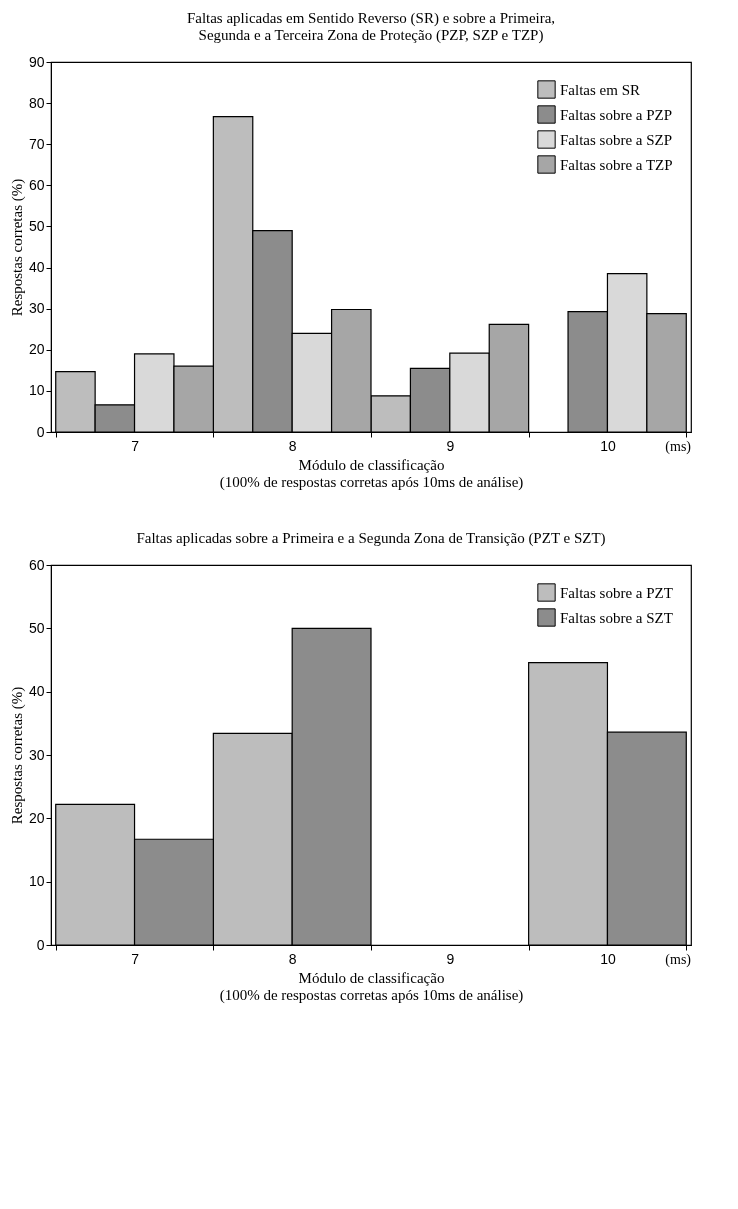  Describe the element at coordinates (600, 89) in the screenshot. I see `legend-label: Faltas em SR` at that location.